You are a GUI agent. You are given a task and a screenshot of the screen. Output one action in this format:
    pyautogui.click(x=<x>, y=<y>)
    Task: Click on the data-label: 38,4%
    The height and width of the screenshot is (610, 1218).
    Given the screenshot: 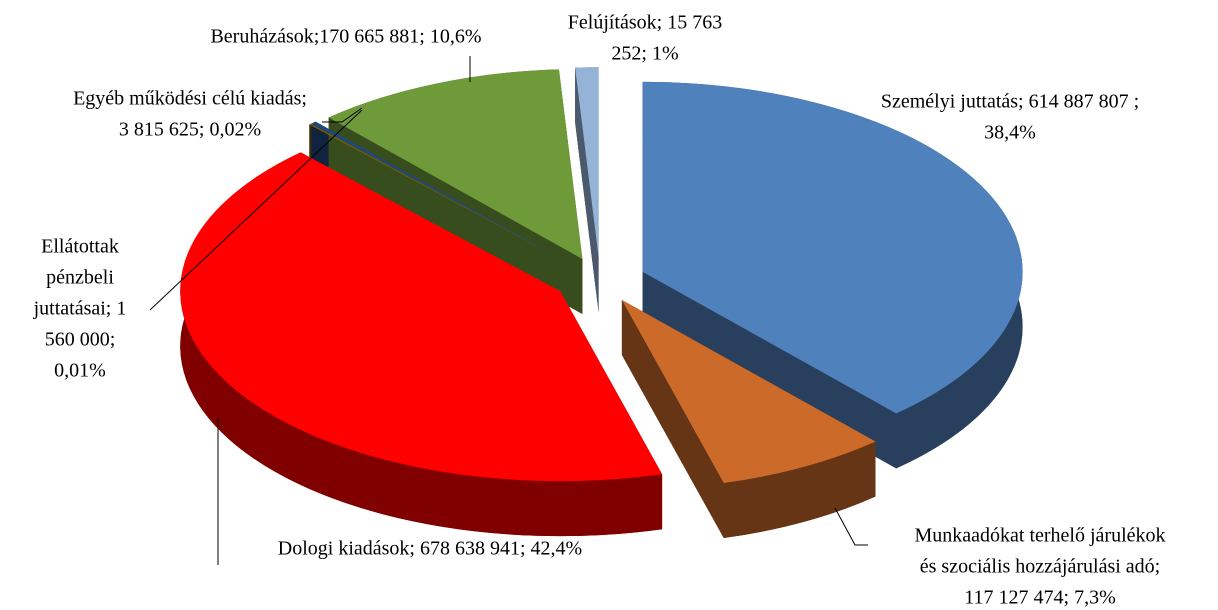 What is the action you would take?
    pyautogui.click(x=1010, y=133)
    